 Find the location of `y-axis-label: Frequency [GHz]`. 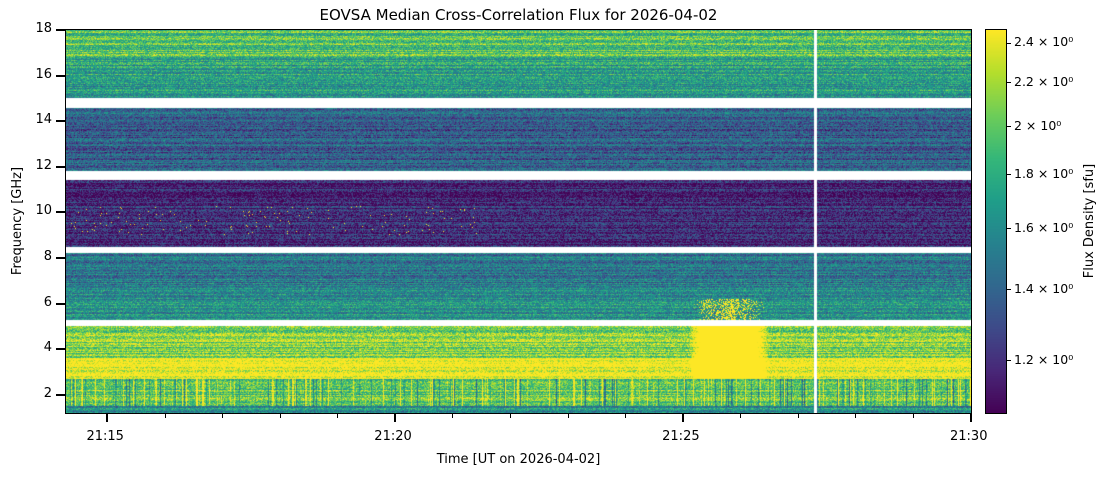

y-axis-label: Frequency [GHz] is located at coordinates (17, 221).